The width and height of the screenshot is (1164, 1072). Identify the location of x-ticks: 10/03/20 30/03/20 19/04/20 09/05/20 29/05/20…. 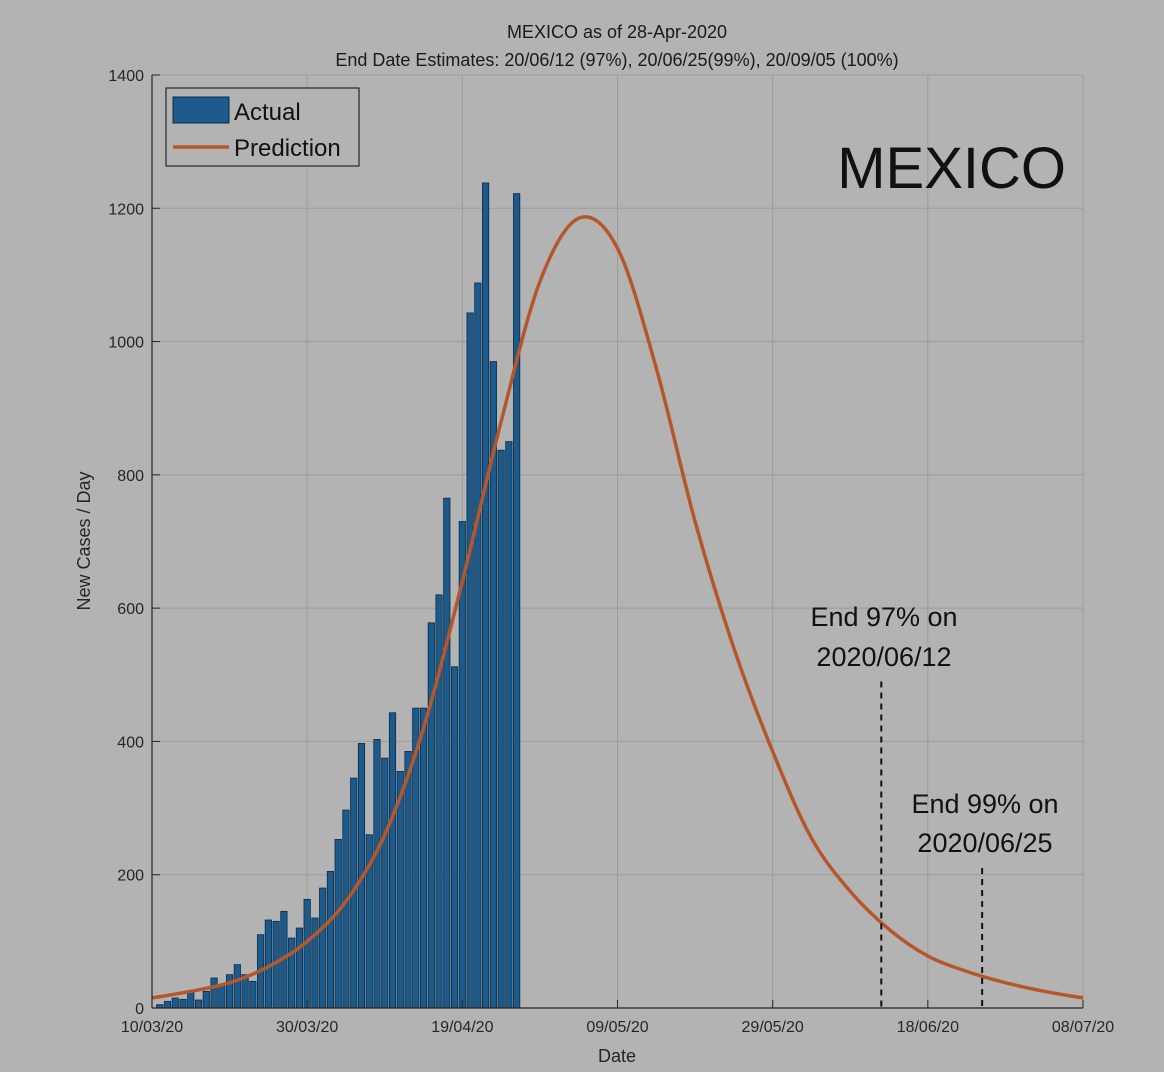
(617, 1018).